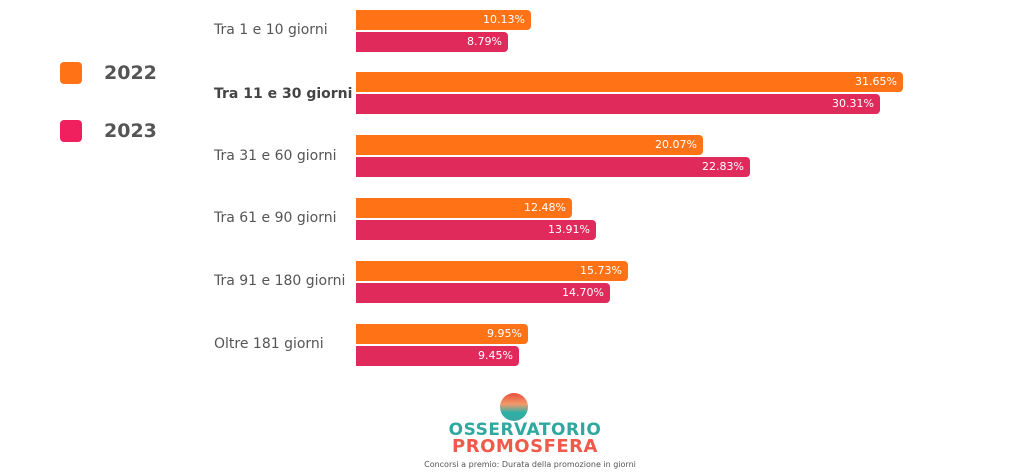 The height and width of the screenshot is (474, 1024). I want to click on legend-item-2022: 2022, so click(108, 73).